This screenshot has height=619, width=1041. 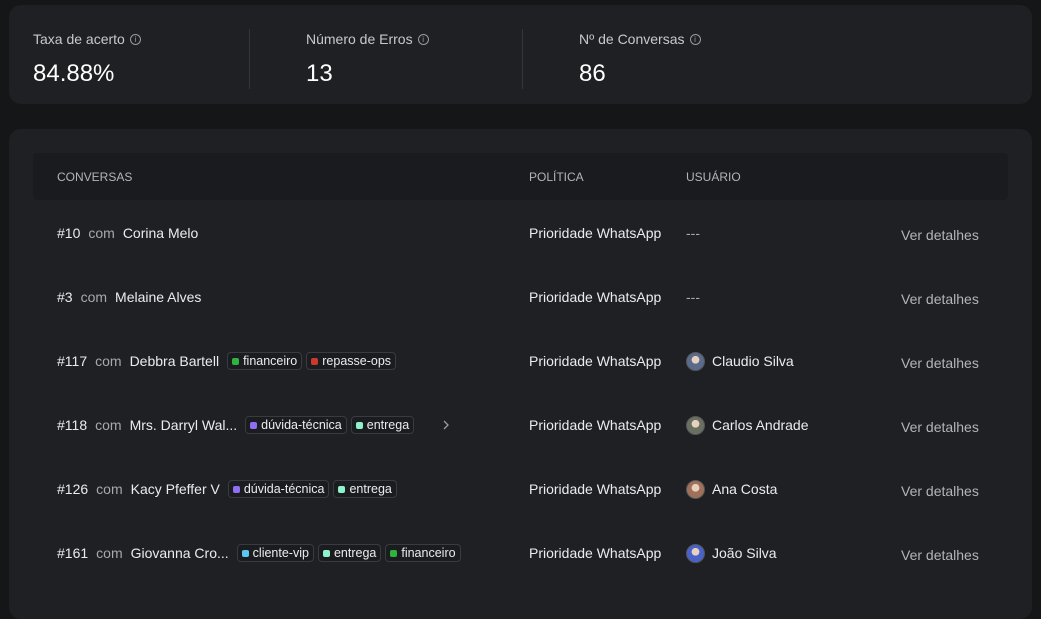 I want to click on stat-value: 13, so click(x=319, y=73).